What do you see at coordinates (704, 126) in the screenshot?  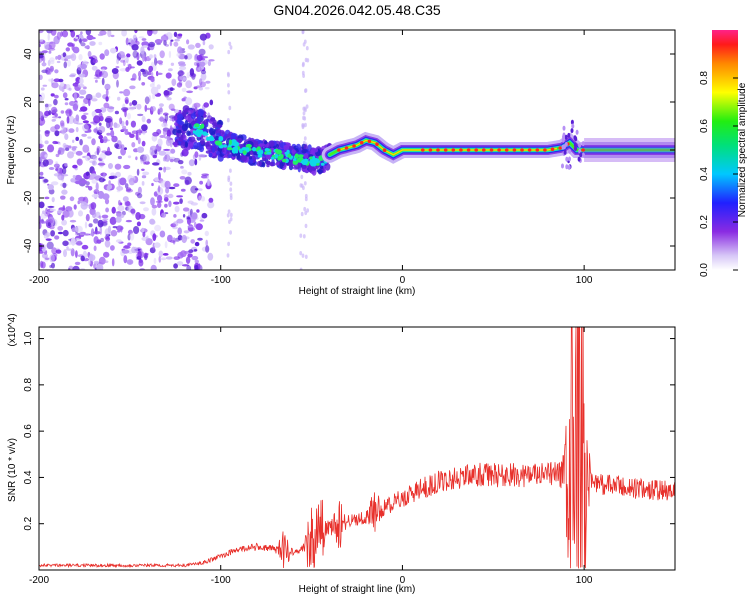 I see `colorbar-tick-label: 0.6` at bounding box center [704, 126].